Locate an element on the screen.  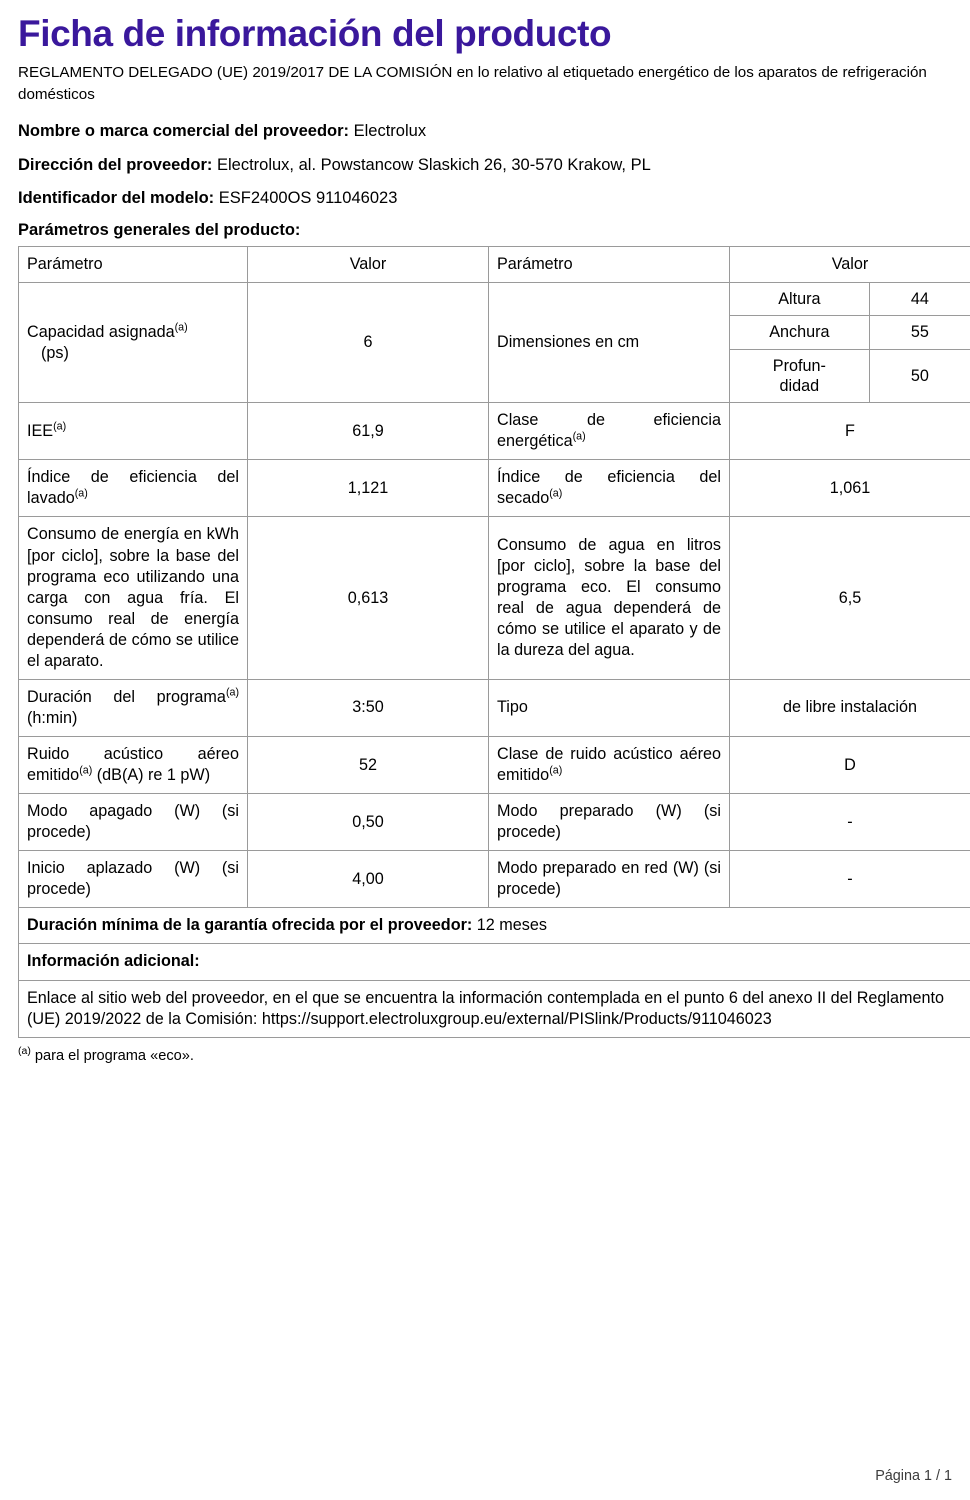
dimension-row-altura: Altura 44 is located at coordinates (850, 300).